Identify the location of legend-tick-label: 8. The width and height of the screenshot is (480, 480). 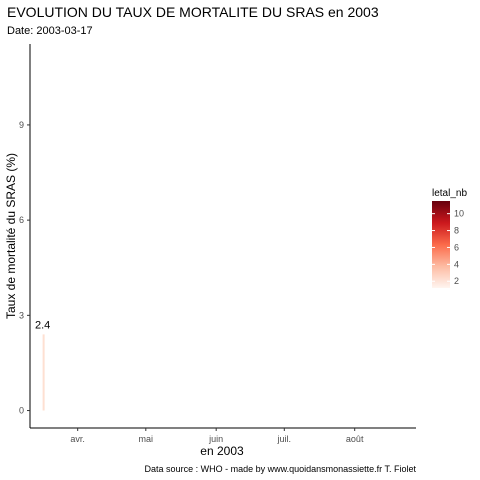
(456, 231).